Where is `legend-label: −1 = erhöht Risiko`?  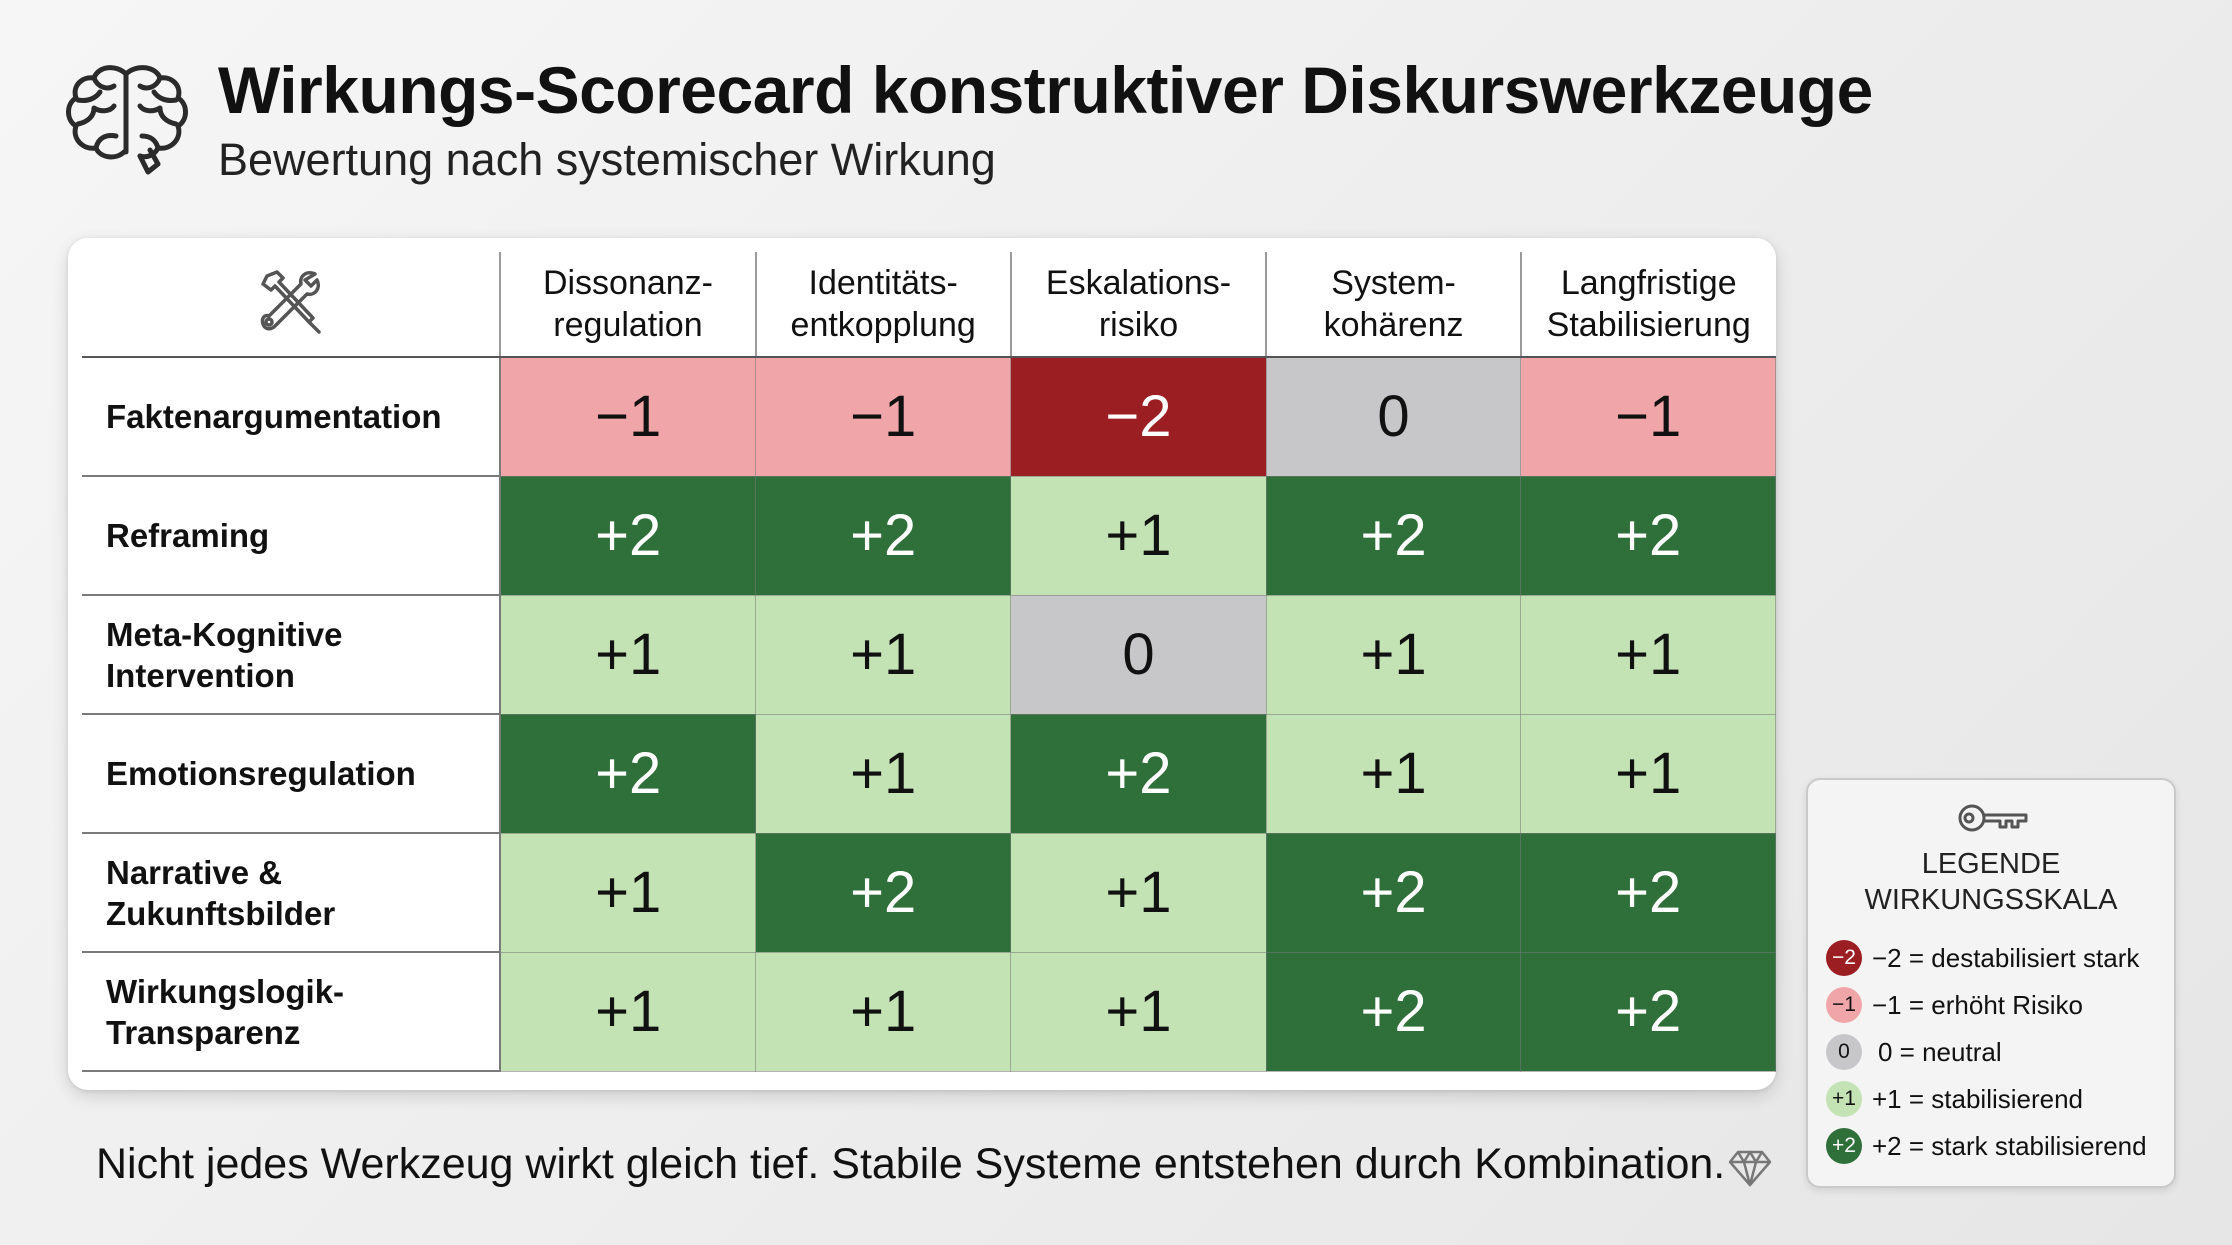 legend-label: −1 = erhöht Risiko is located at coordinates (1978, 1004).